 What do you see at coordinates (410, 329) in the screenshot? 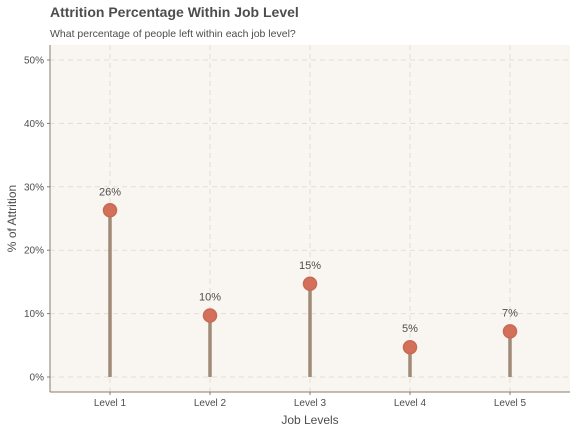
I see `data-label: 5%` at bounding box center [410, 329].